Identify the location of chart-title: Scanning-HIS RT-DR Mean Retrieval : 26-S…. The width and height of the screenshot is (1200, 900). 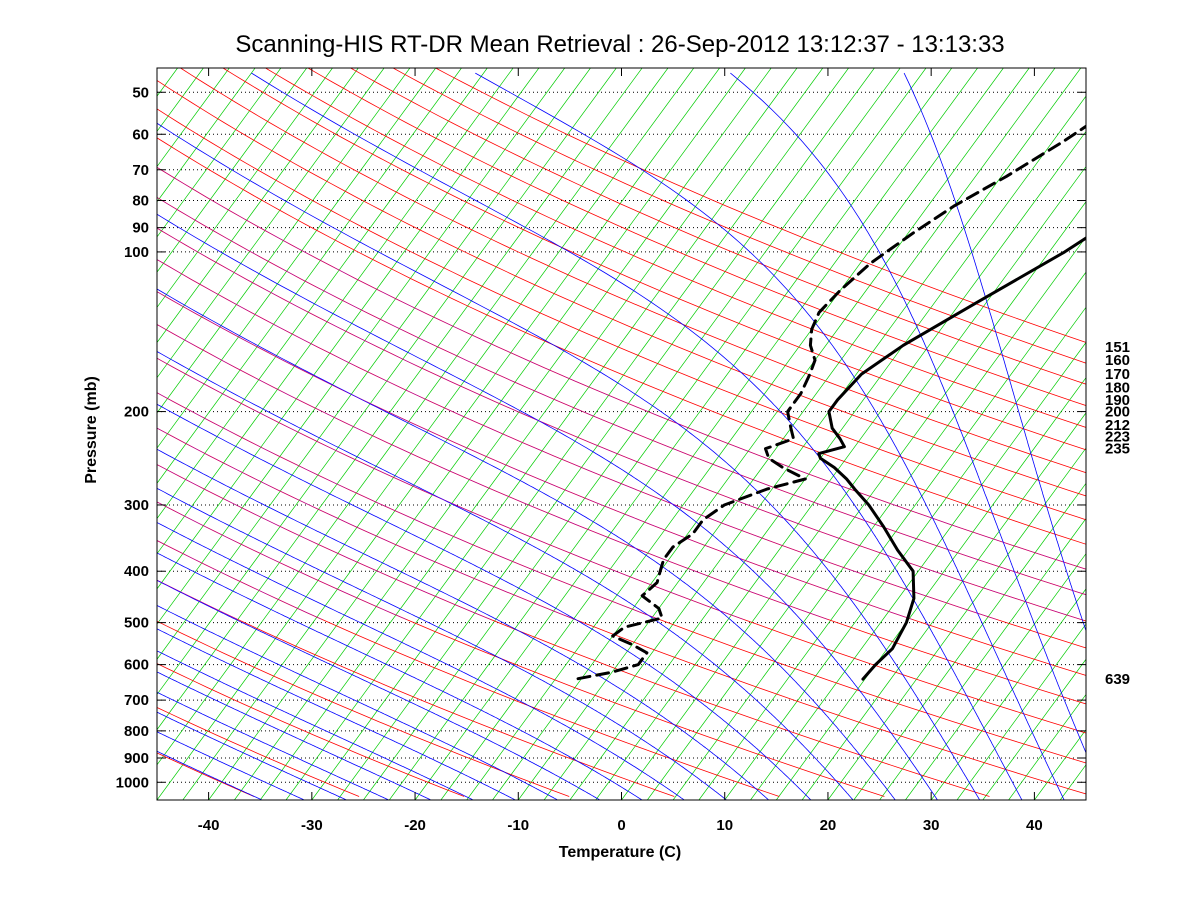
(619, 44).